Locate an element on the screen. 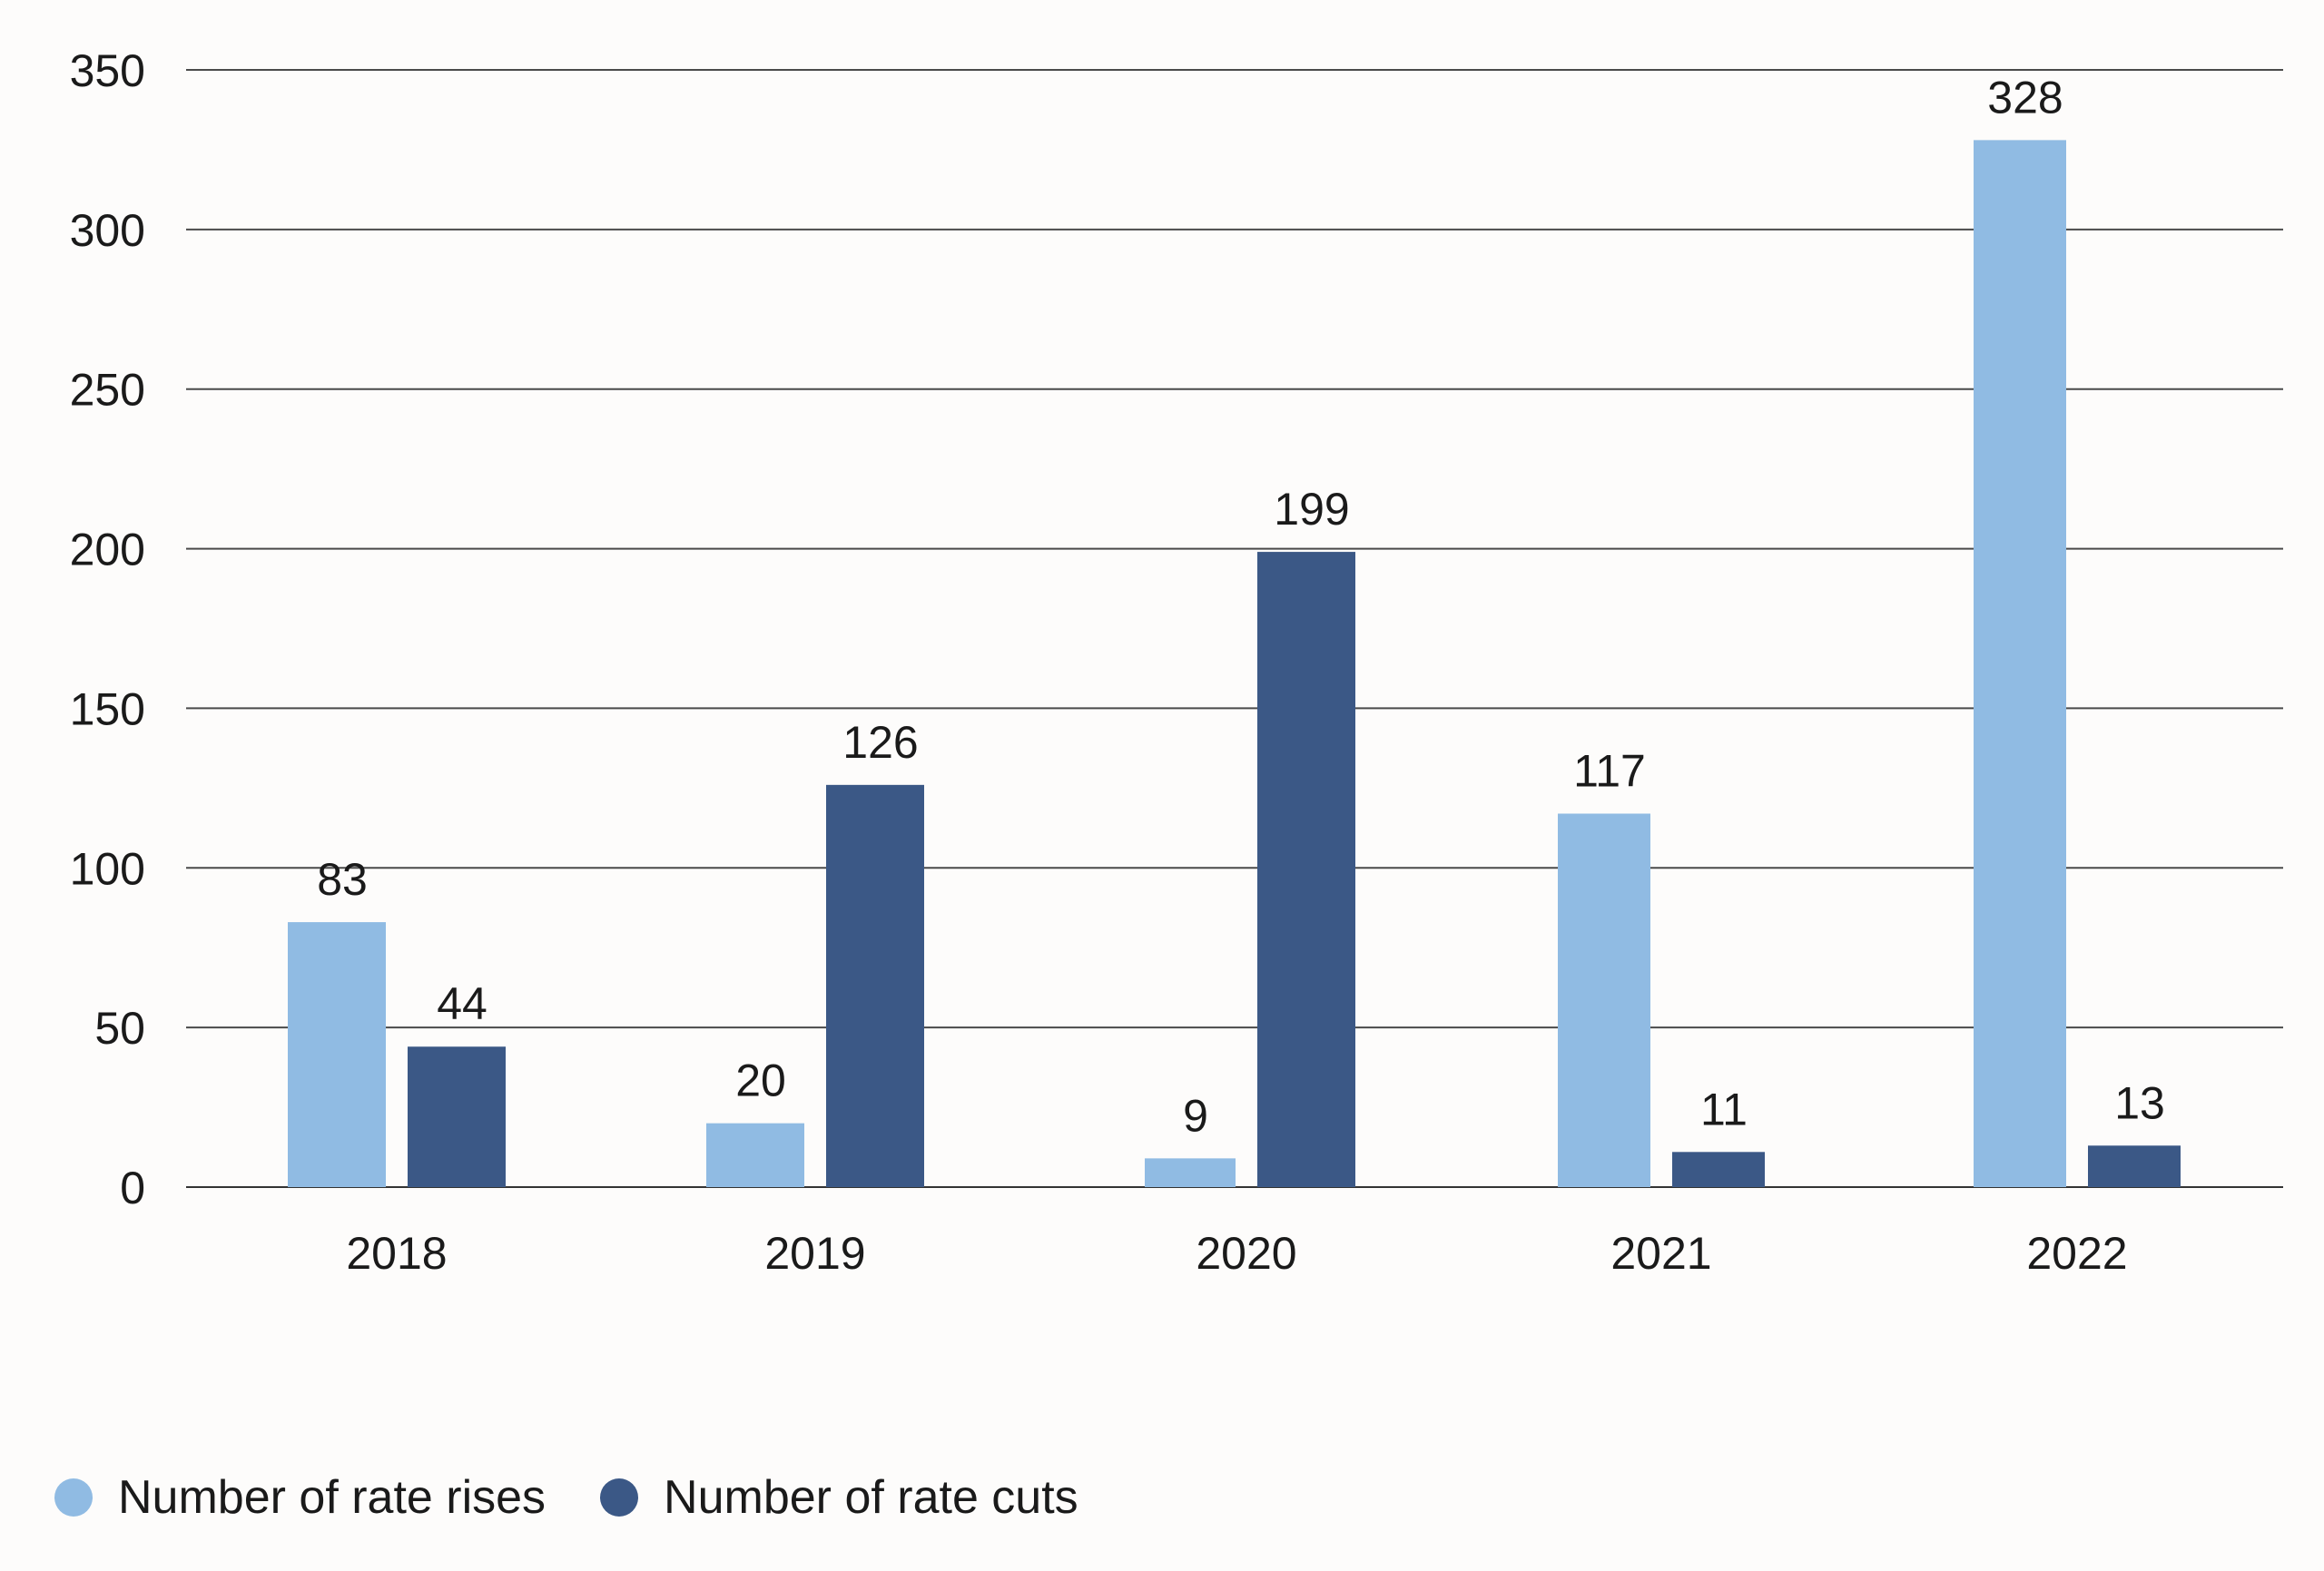 The width and height of the screenshot is (2324, 1571). bar-rate-cuts-2020 is located at coordinates (1306, 869).